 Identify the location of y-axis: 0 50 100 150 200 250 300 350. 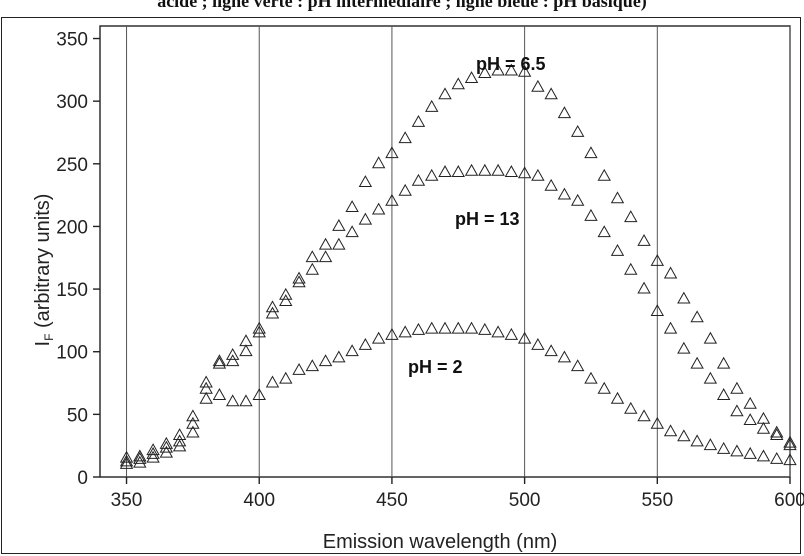
(78, 259).